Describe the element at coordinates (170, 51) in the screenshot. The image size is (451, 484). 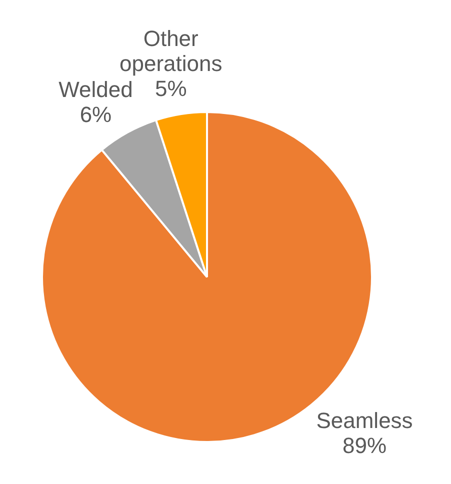
I see `slice-label: Other operations` at that location.